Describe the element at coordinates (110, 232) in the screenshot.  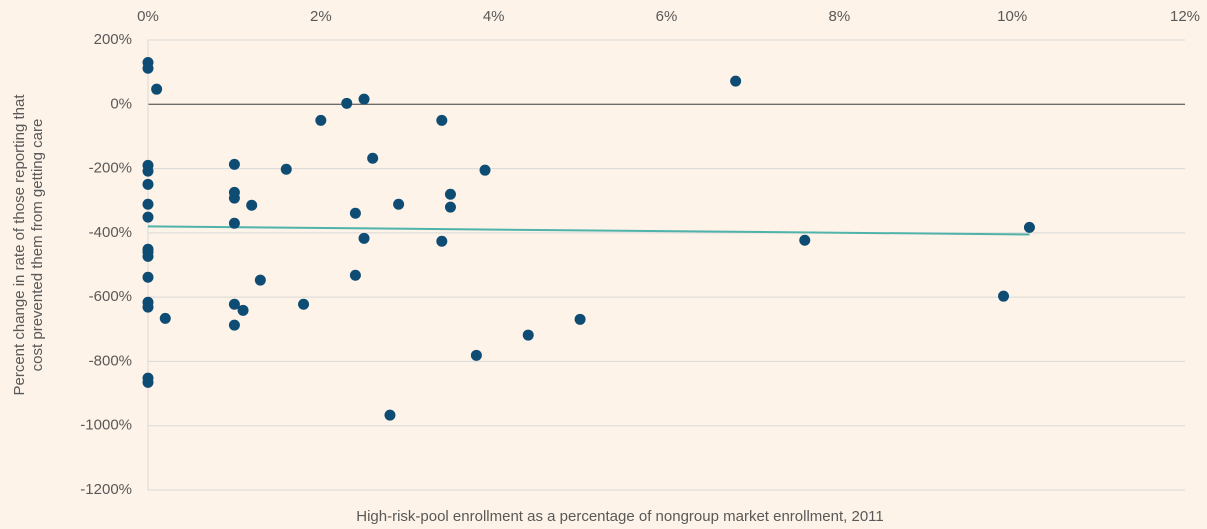
I see `y-tick-label: -400%` at that location.